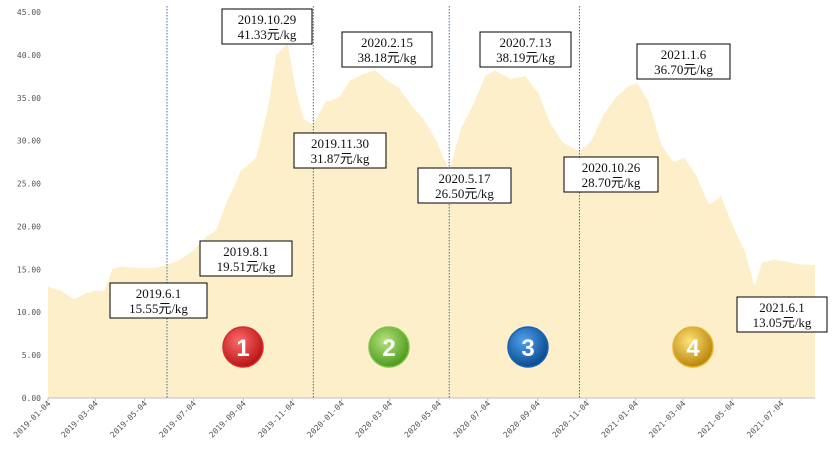 The width and height of the screenshot is (833, 454). Describe the element at coordinates (340, 158) in the screenshot. I see `callout-value: 31.87元/kg` at that location.